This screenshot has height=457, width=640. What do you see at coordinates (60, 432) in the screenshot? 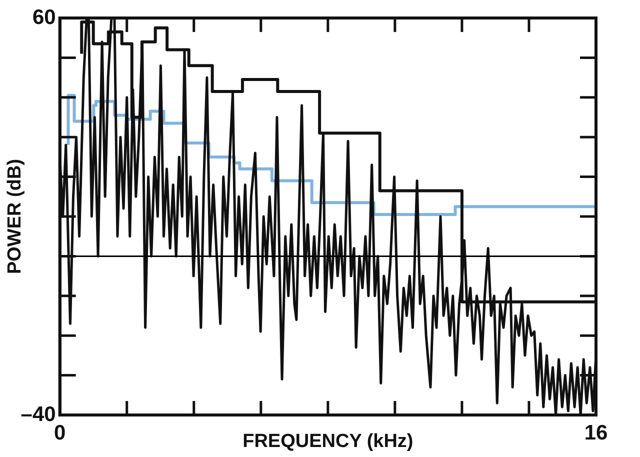
I see `x-tick-label: 0` at bounding box center [60, 432].